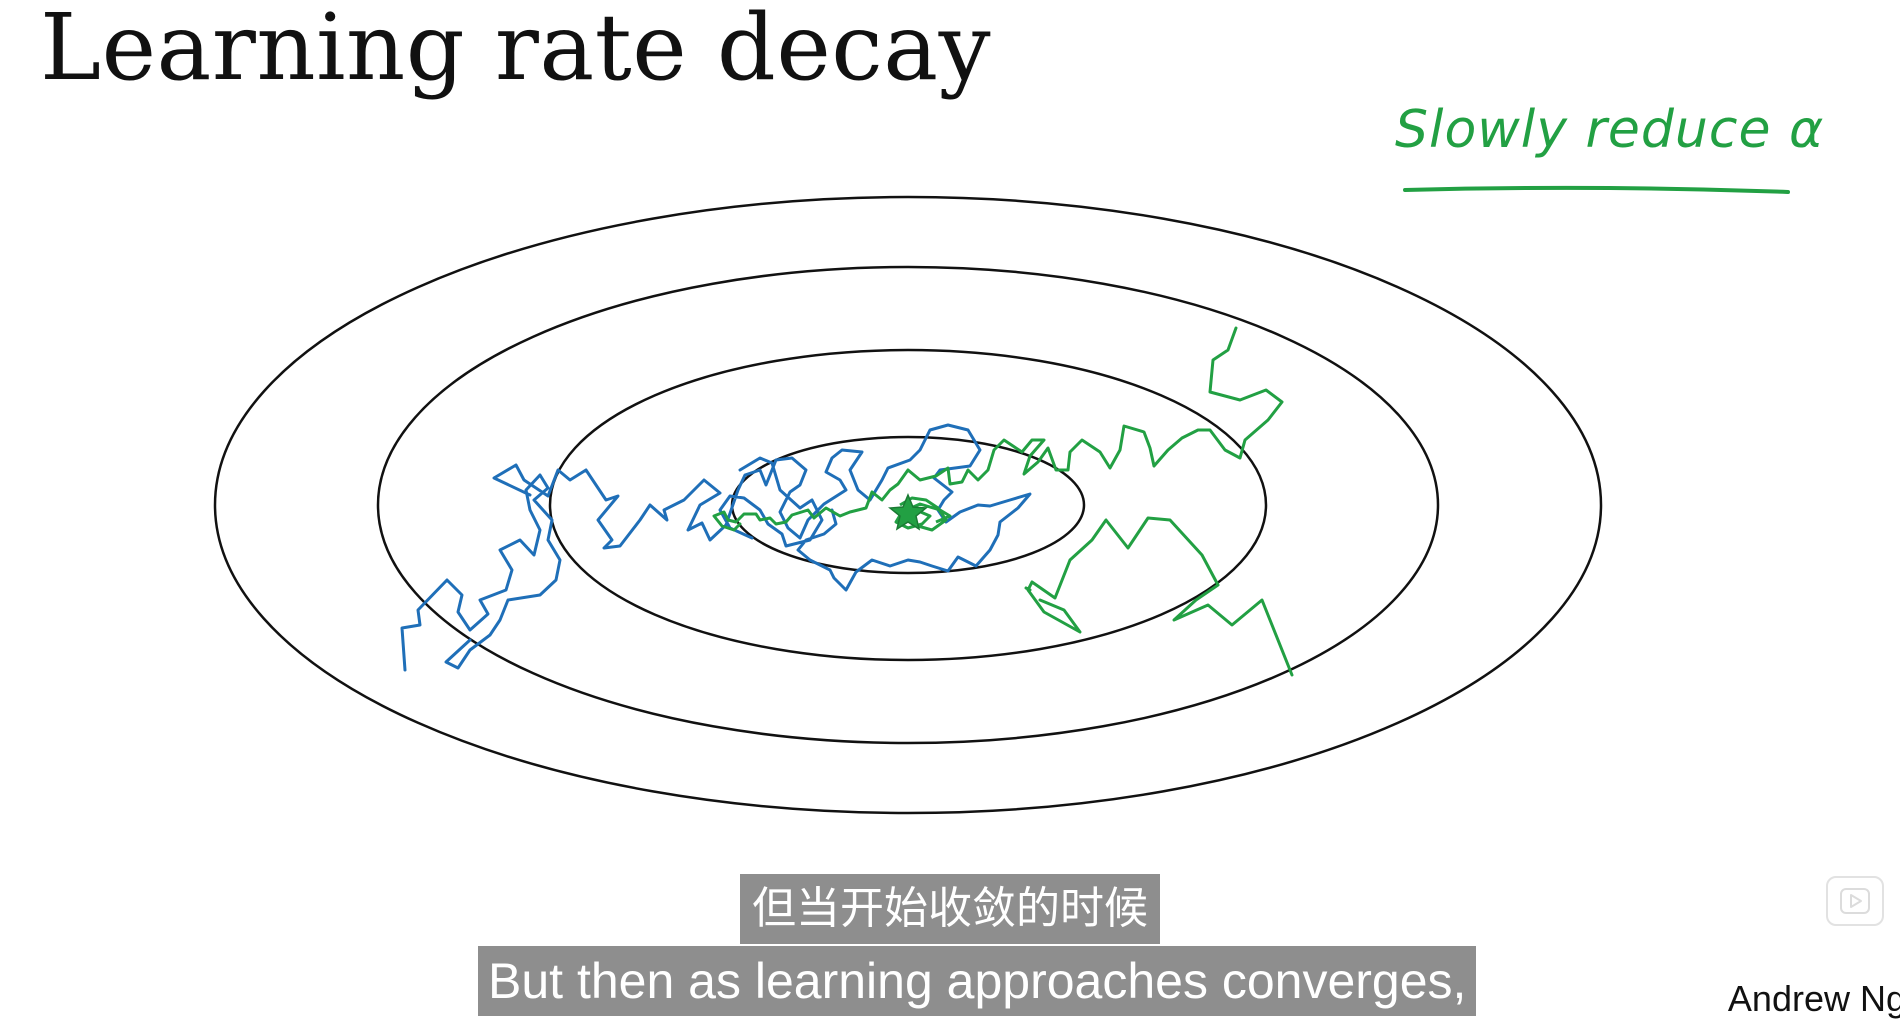 The height and width of the screenshot is (1021, 1900). What do you see at coordinates (1610, 130) in the screenshot?
I see `slowly-reduce-alpha-note: Slowly reduce α` at bounding box center [1610, 130].